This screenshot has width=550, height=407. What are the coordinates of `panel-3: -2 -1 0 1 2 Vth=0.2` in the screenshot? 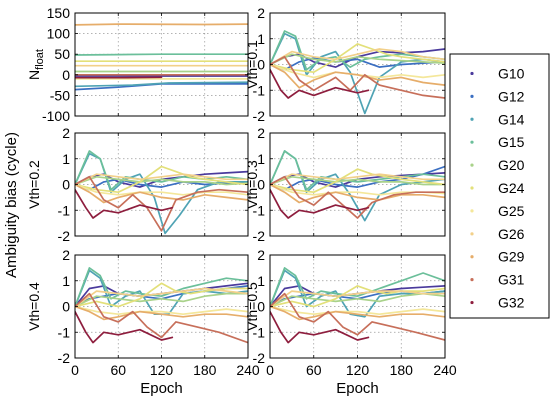 It's located at (137, 184).